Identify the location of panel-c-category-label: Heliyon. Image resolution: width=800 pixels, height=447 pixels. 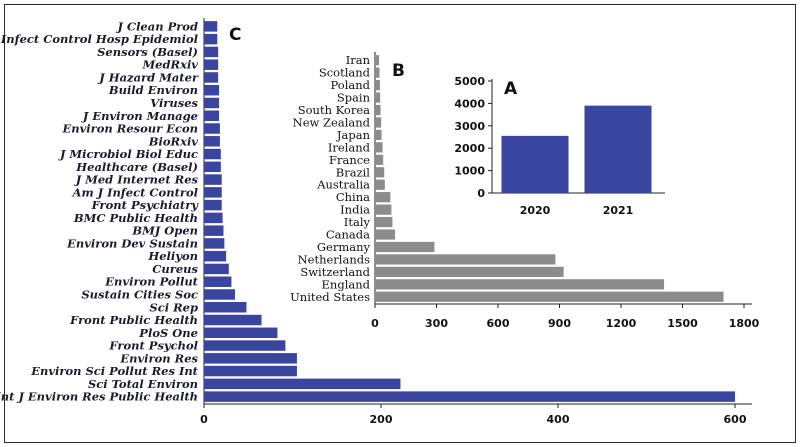
(172, 256).